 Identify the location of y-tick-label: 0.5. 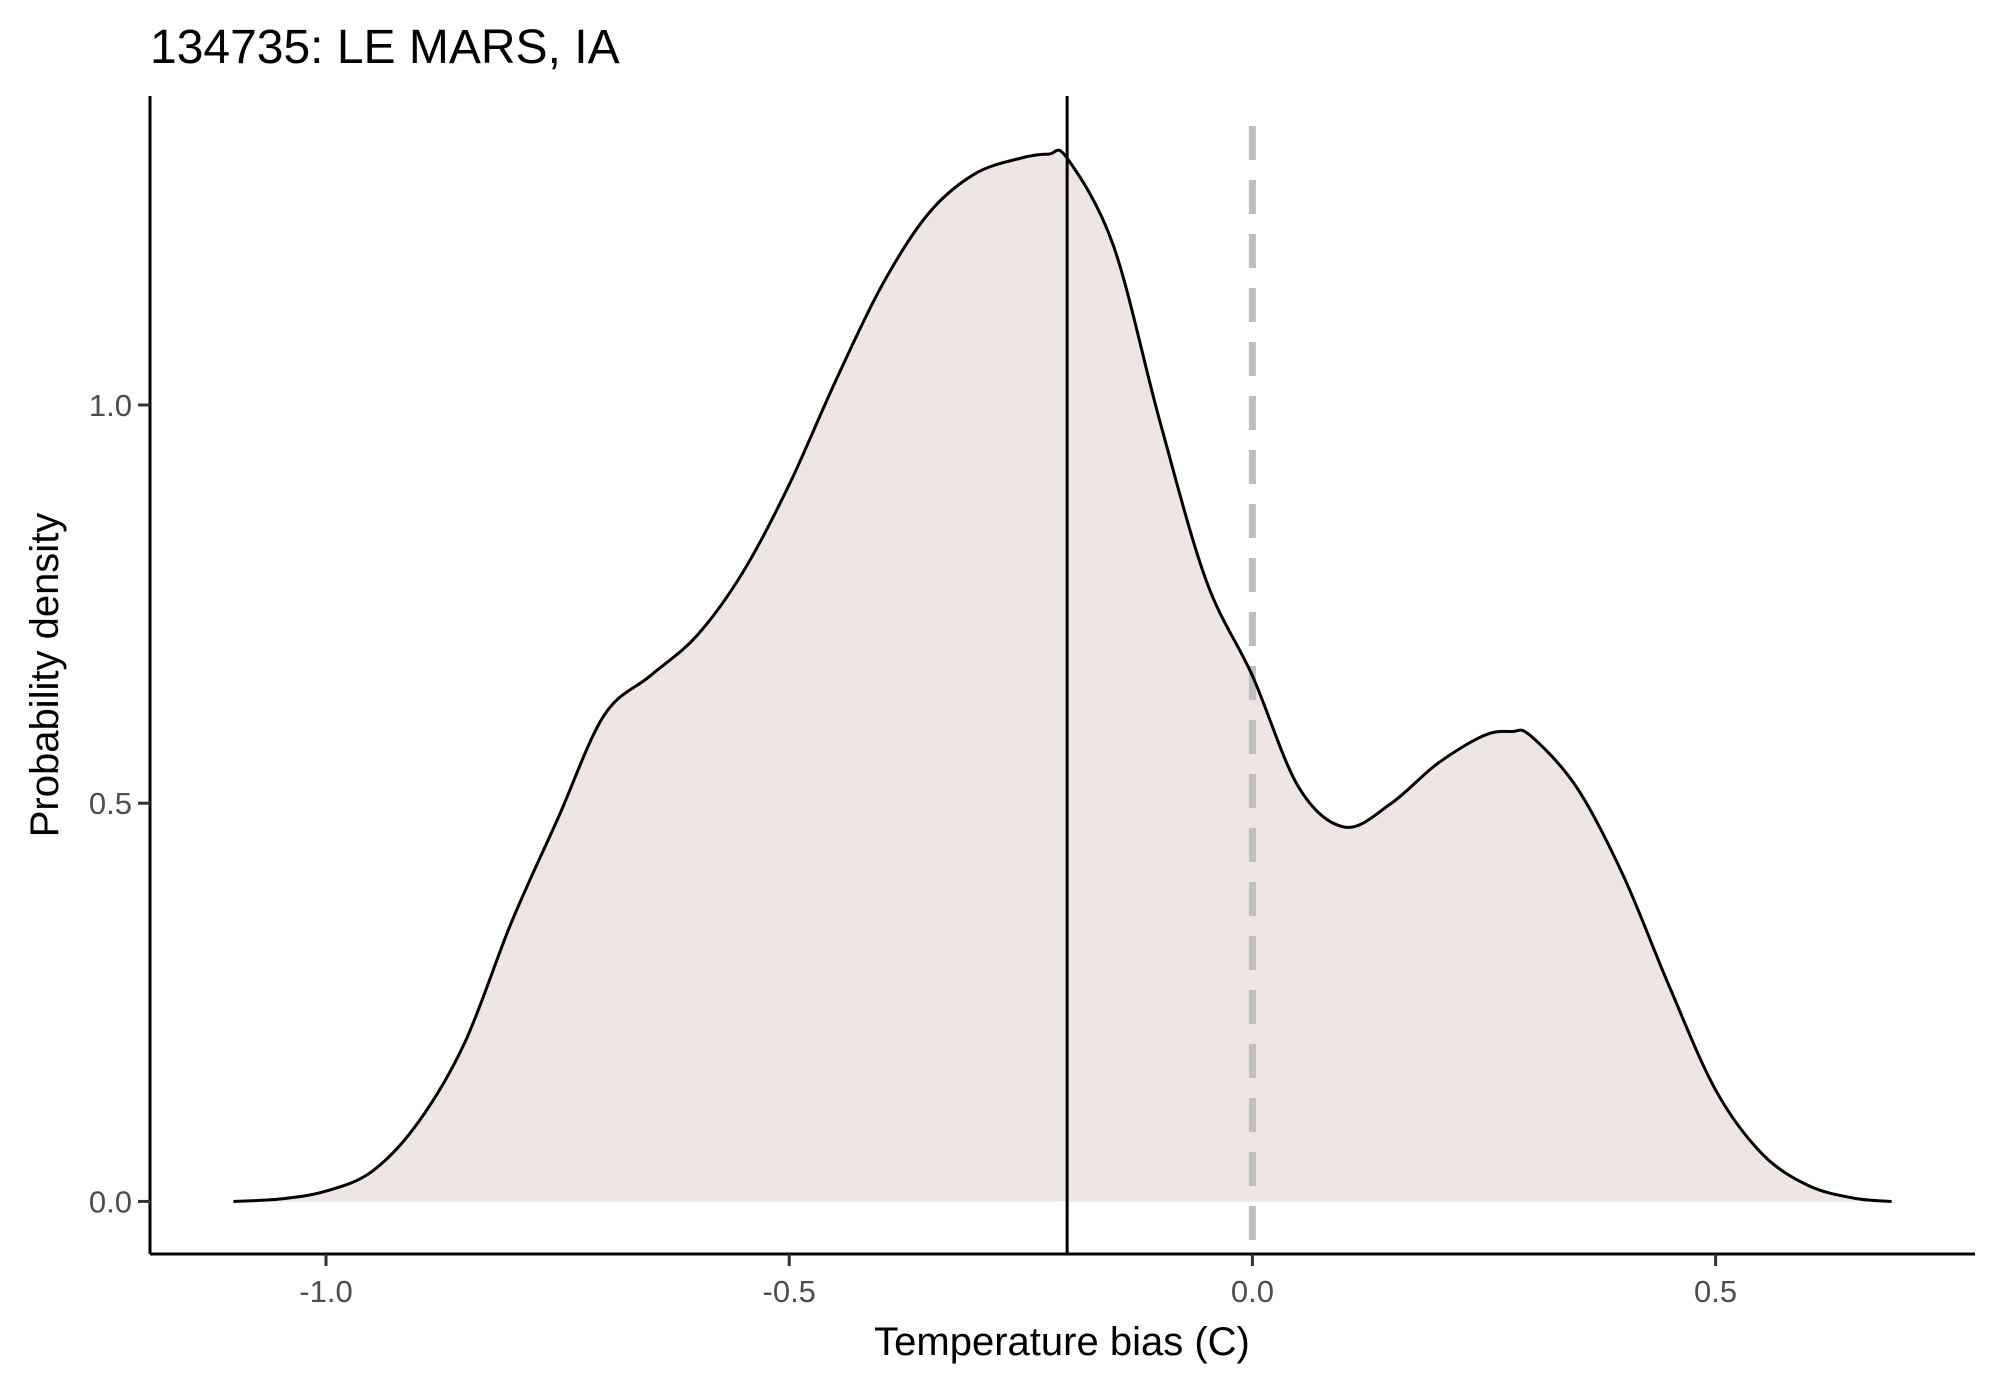
(110, 803).